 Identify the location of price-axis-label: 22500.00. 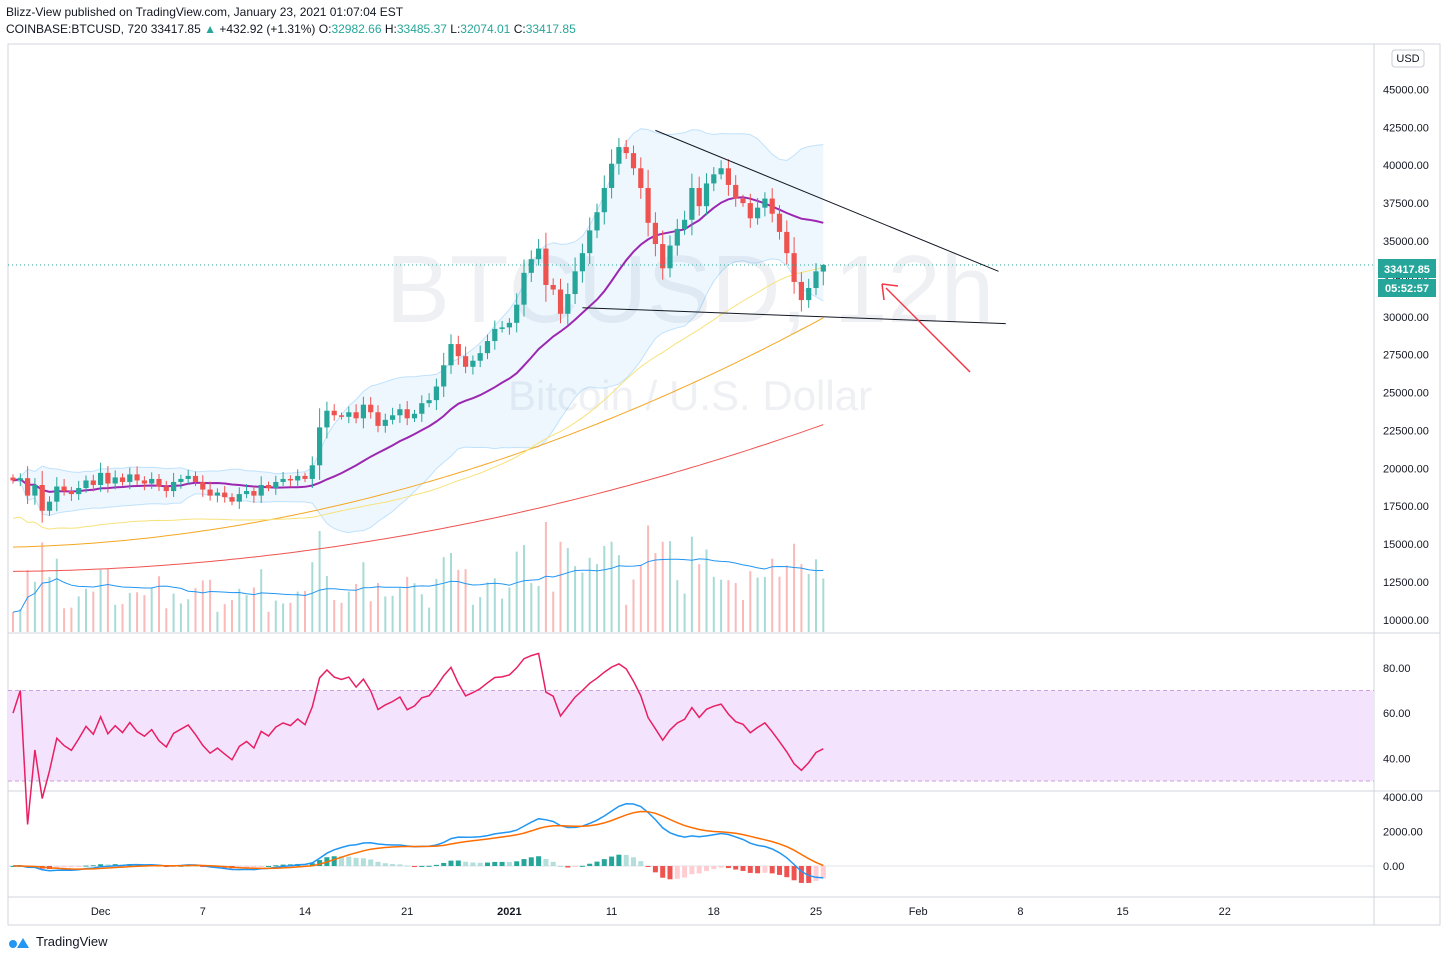
(1406, 431).